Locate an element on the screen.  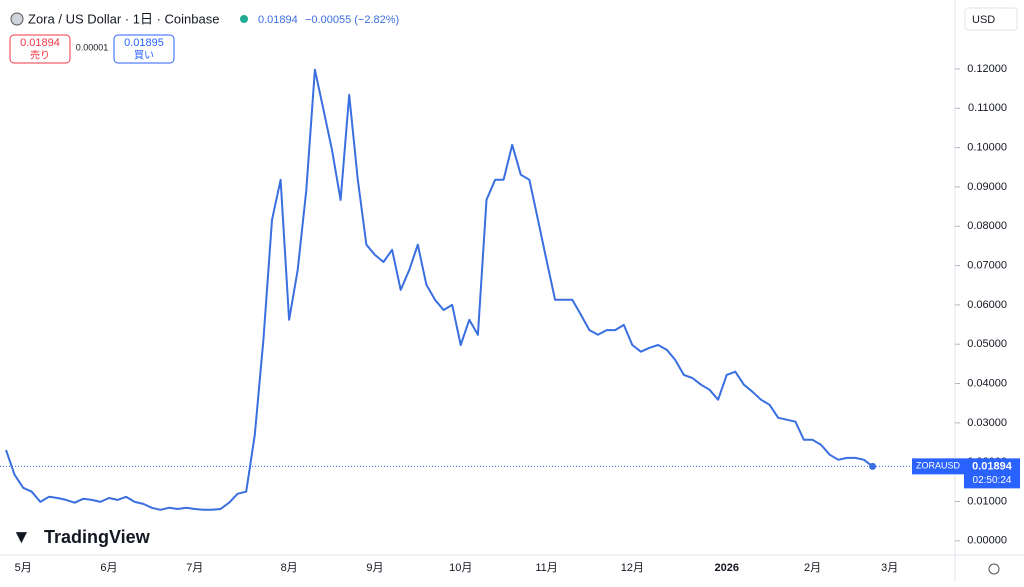
x-tick-label: 11月 is located at coordinates (546, 568).